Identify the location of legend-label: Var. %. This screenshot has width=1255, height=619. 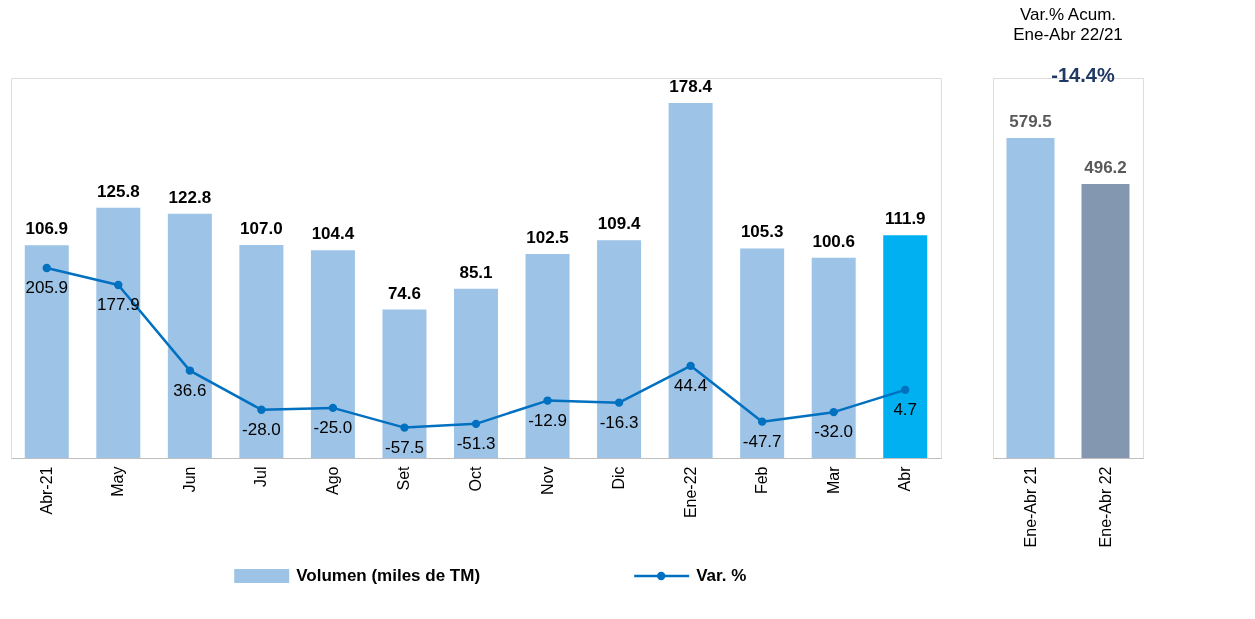
(721, 575).